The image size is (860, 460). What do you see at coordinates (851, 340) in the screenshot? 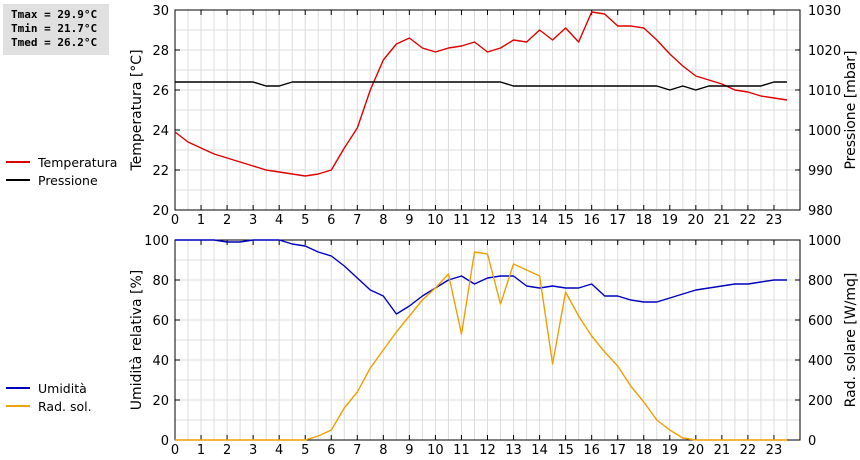
I see `panel2-ylabel-right: Rad. solare [W/mq]` at bounding box center [851, 340].